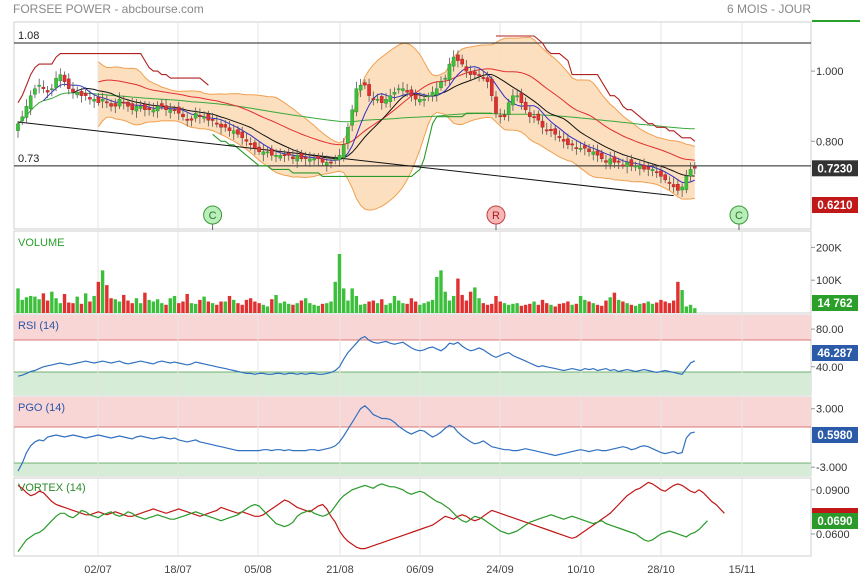 The image size is (860, 580). I want to click on last-price-tag: 0.7230, so click(834, 169).